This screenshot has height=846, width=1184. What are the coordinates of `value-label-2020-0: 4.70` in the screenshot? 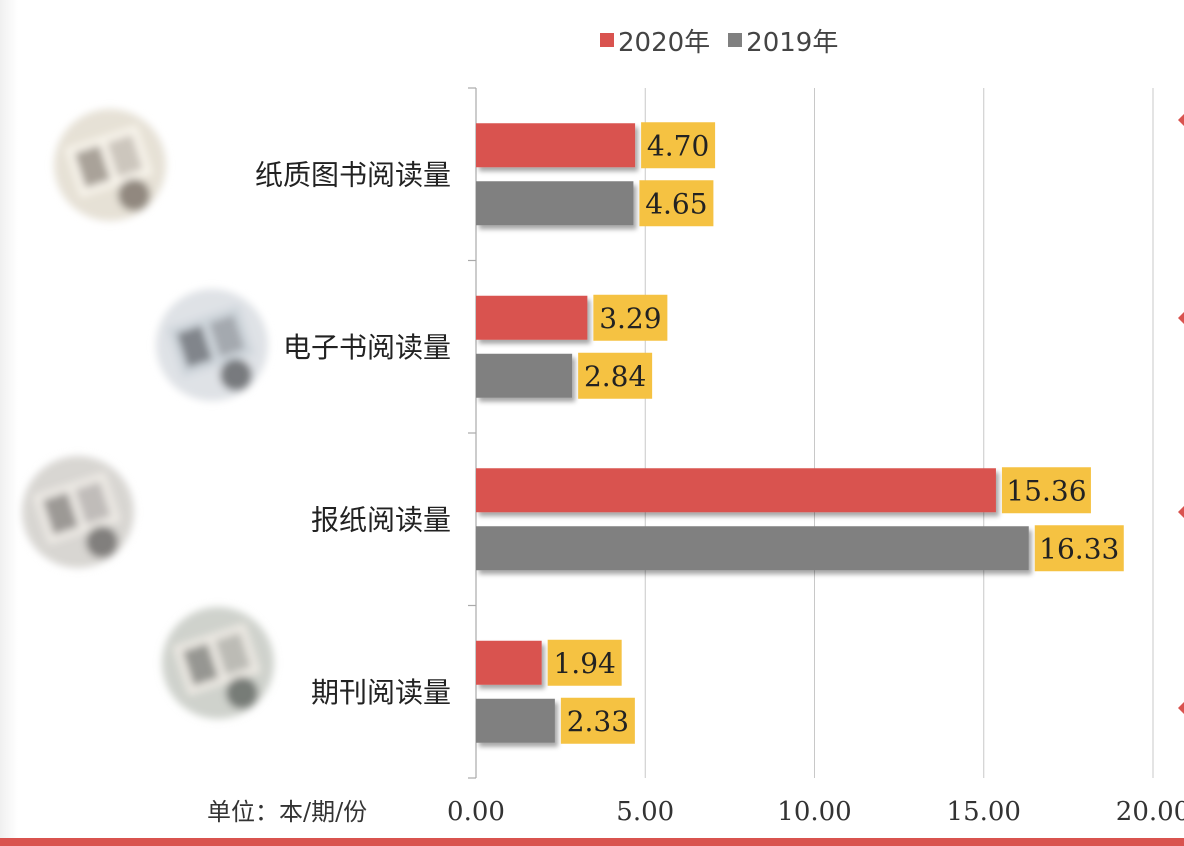 It's located at (678, 145).